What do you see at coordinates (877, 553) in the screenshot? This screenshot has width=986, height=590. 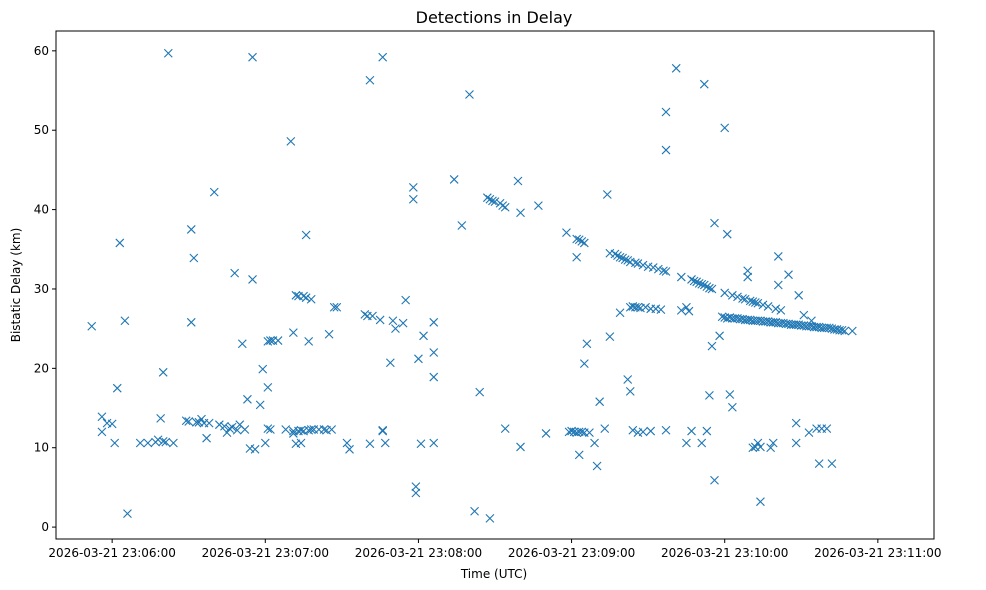 I see `x-tick-label: 2026-03-21 23:11:00` at bounding box center [877, 553].